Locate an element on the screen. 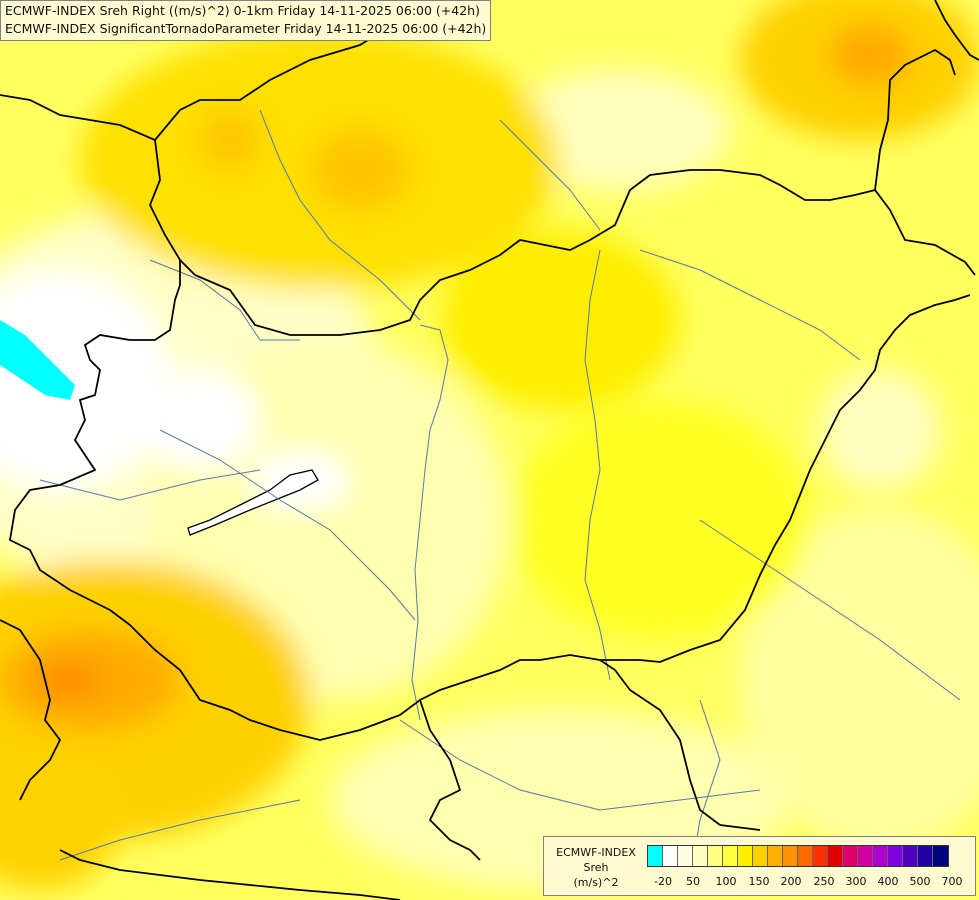 The width and height of the screenshot is (979, 900). legend-title-line-1: ECMWF-INDEX is located at coordinates (596, 852).